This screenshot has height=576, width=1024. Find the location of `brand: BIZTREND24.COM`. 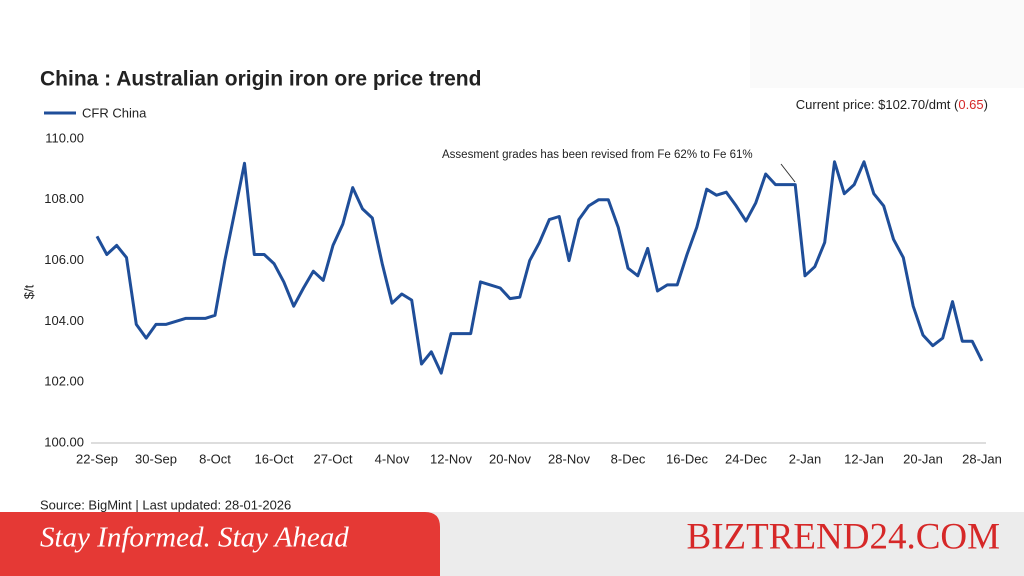

brand: BIZTREND24.COM is located at coordinates (843, 536).